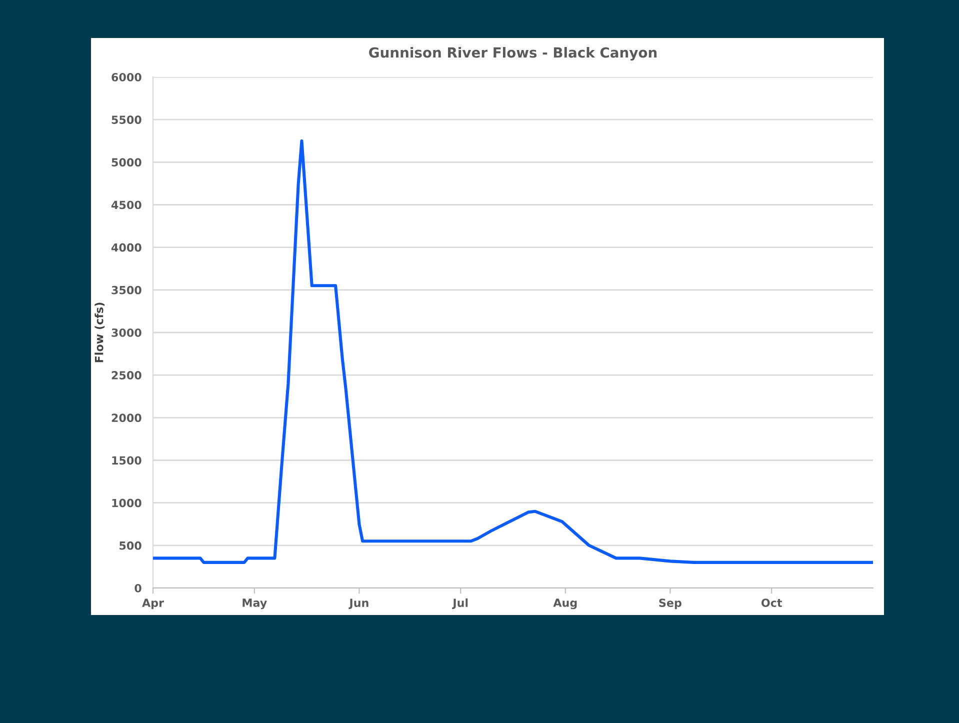  I want to click on y-tick-label: 3000, so click(127, 332).